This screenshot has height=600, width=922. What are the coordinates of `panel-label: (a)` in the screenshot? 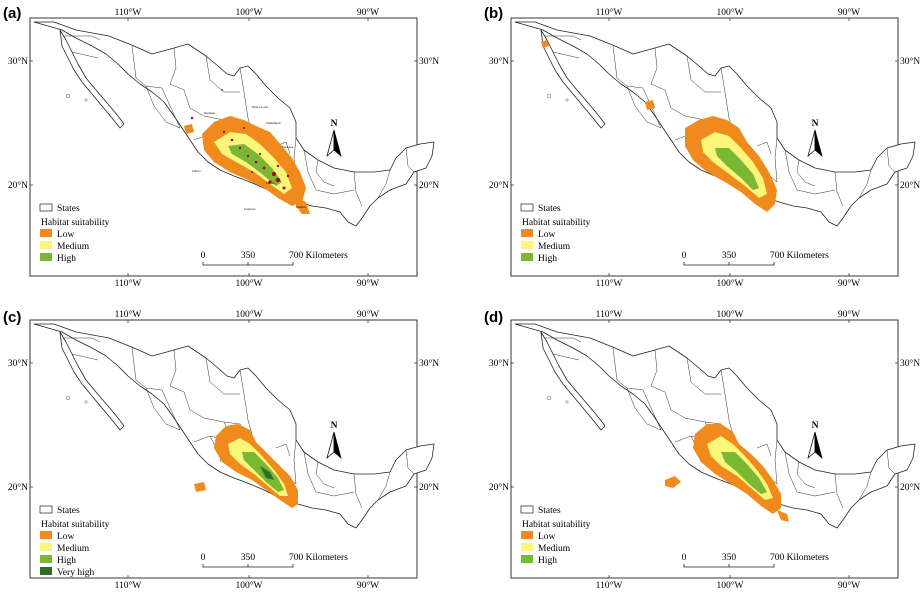 It's located at (12, 13).